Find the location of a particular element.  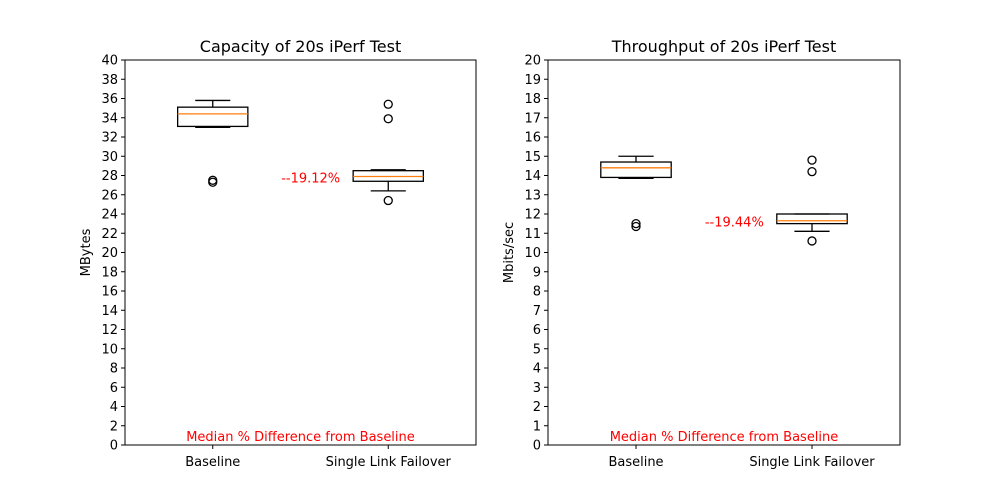

median-diff-annotation: --19.44% is located at coordinates (734, 223).